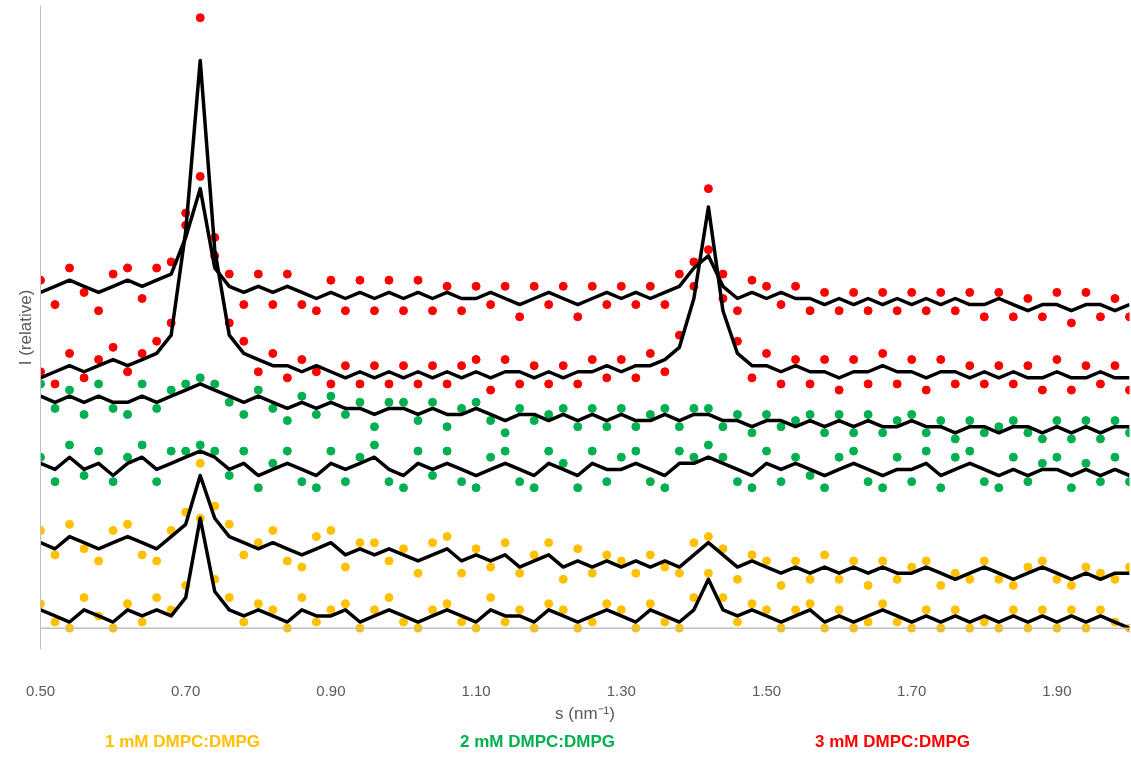 This screenshot has width=1131, height=771. What do you see at coordinates (40, 690) in the screenshot?
I see `x-tick-label: 0.50` at bounding box center [40, 690].